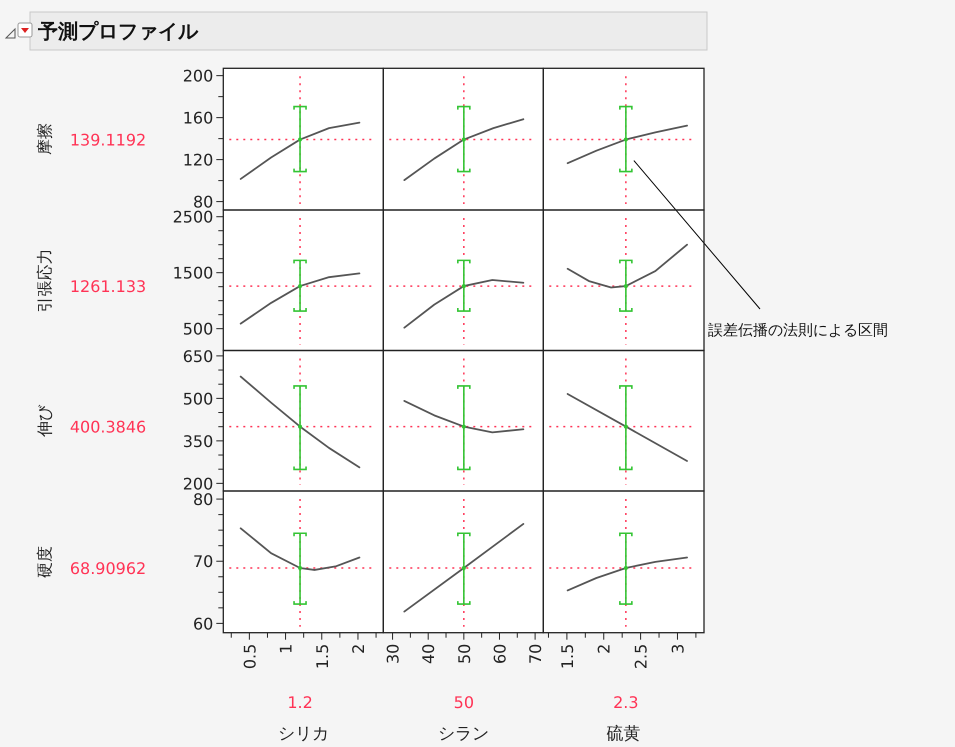 This screenshot has height=747, width=955. What do you see at coordinates (464, 654) in the screenshot?
I see `x-tick-label: 50` at bounding box center [464, 654].